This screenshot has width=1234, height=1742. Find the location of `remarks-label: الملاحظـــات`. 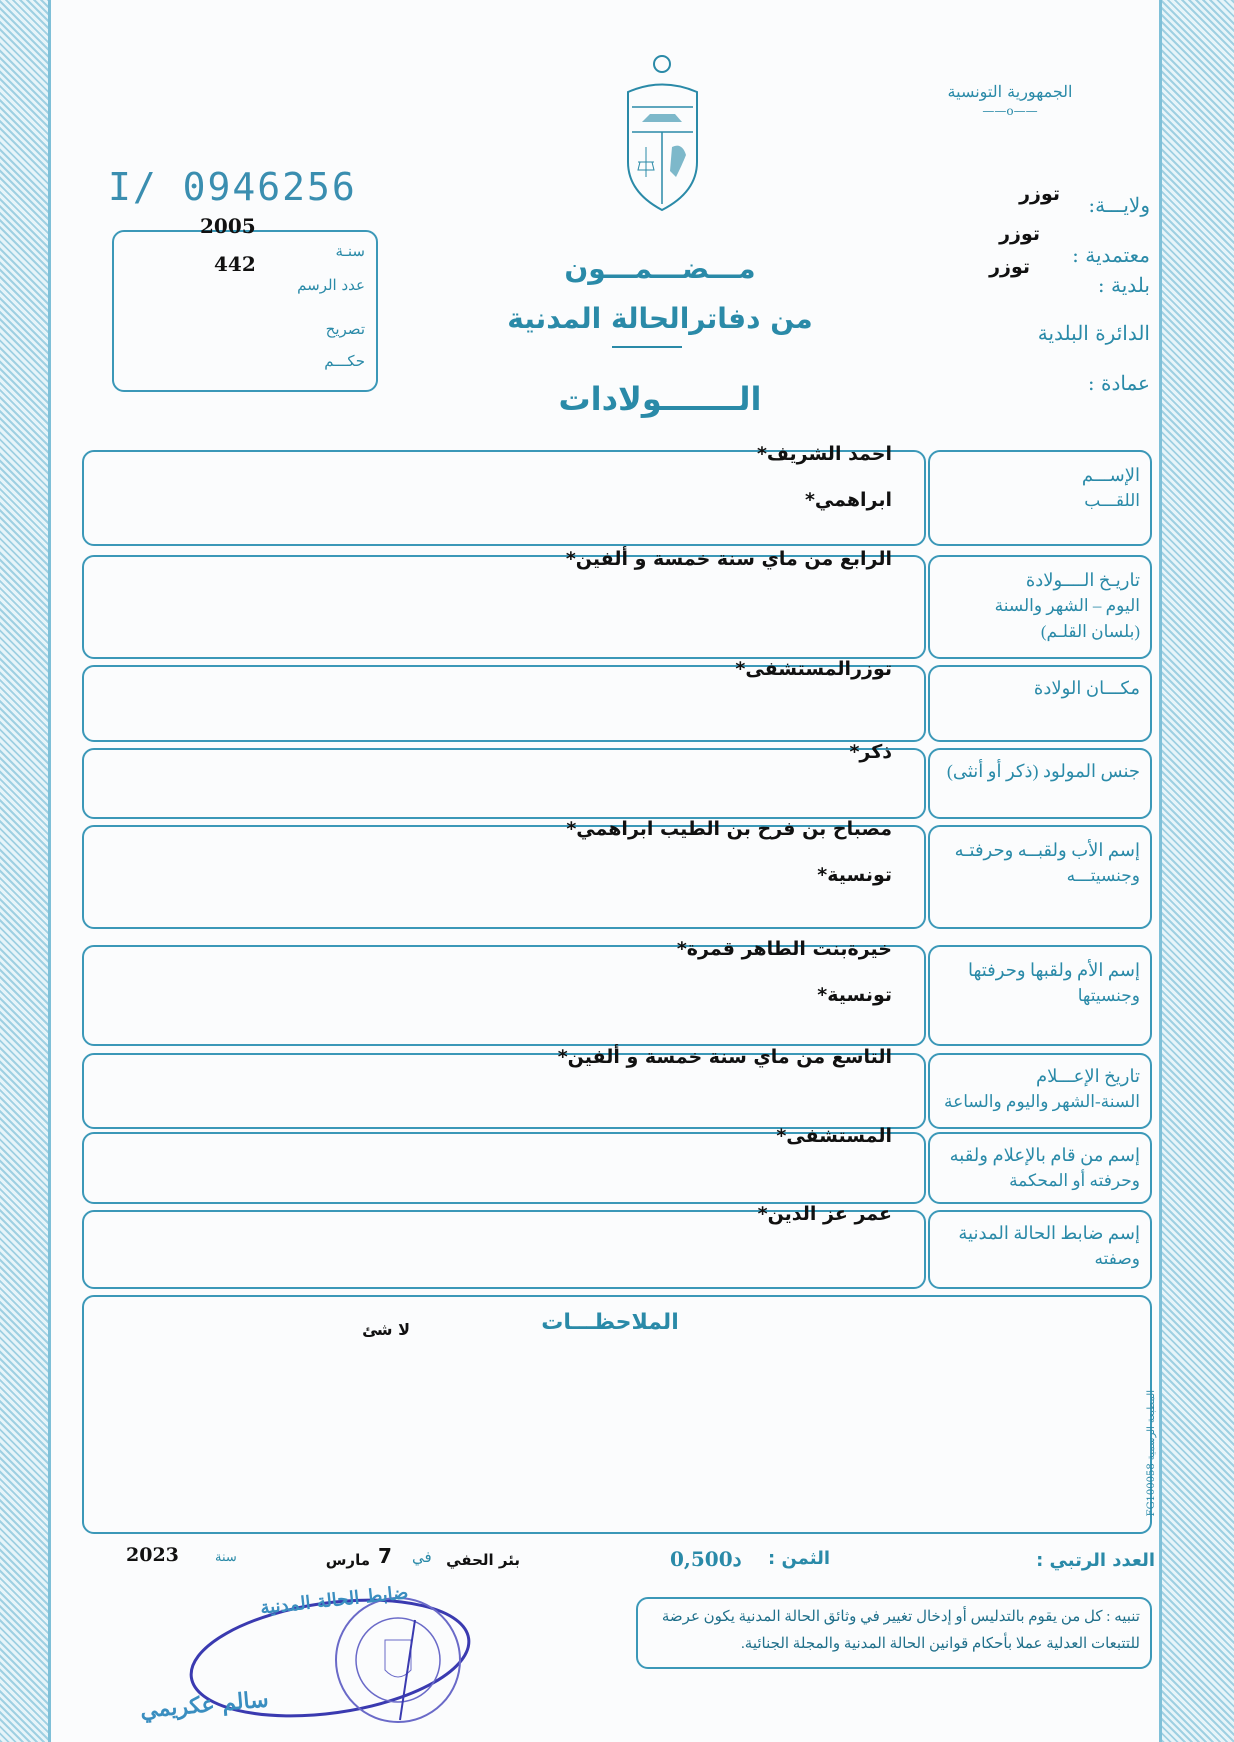

remarks-label: الملاحظـــات is located at coordinates (610, 1322).